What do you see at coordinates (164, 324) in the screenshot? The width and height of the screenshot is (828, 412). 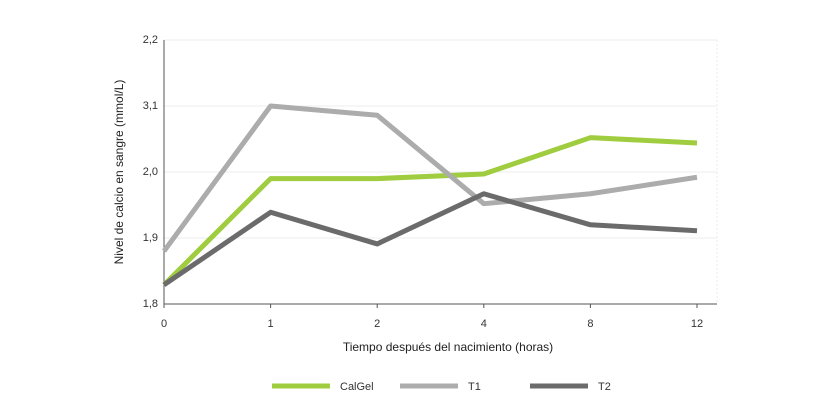 I see `x-tick-label: 0` at bounding box center [164, 324].